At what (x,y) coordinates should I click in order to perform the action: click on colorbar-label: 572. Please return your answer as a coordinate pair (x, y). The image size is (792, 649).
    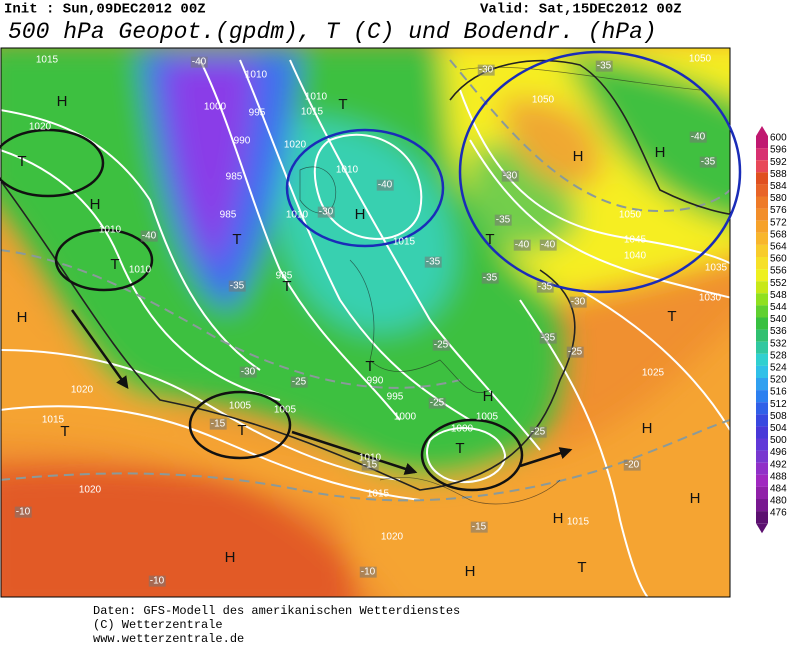
    Looking at the image, I should click on (778, 222).